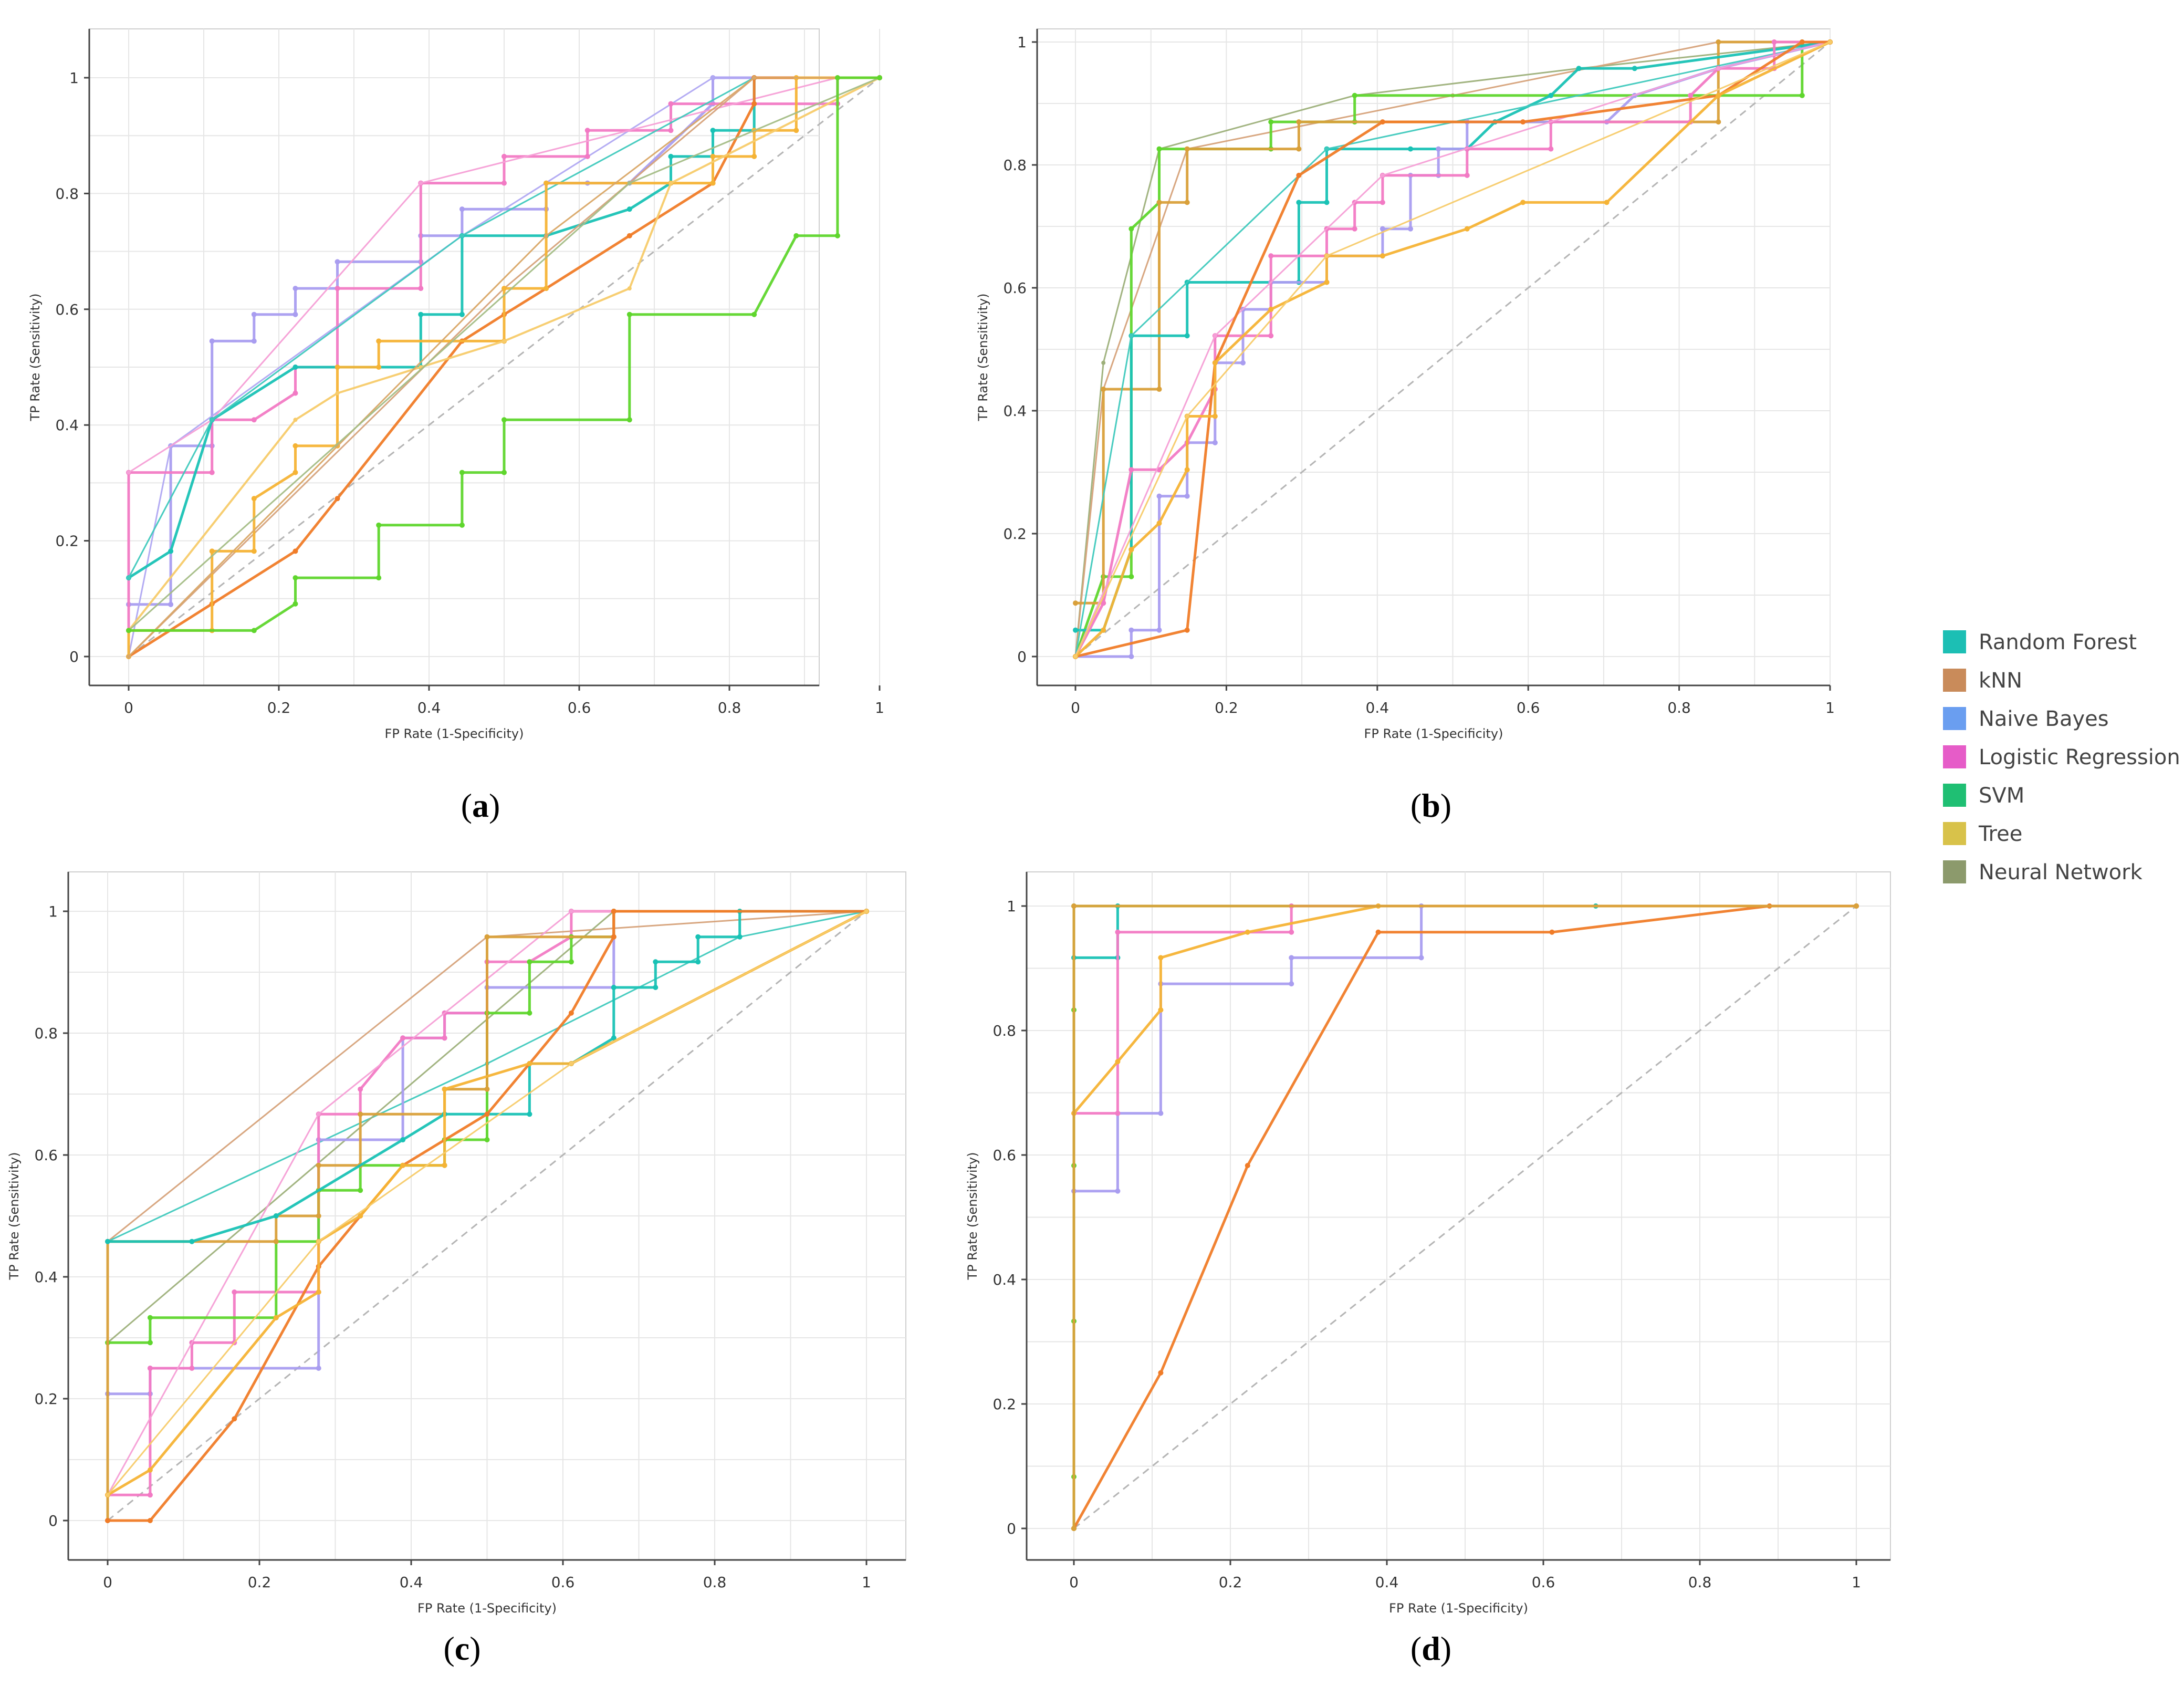  What do you see at coordinates (2000, 834) in the screenshot?
I see `legend-label: Tree` at bounding box center [2000, 834].